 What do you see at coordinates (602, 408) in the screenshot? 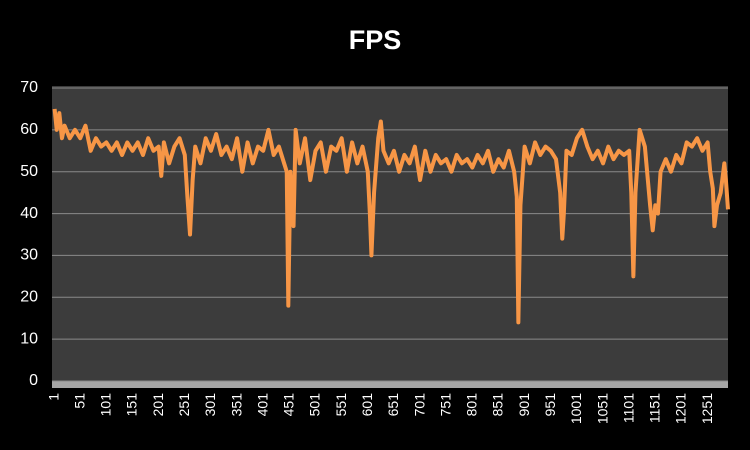
I see `x-tick-label: 1051` at bounding box center [602, 408].